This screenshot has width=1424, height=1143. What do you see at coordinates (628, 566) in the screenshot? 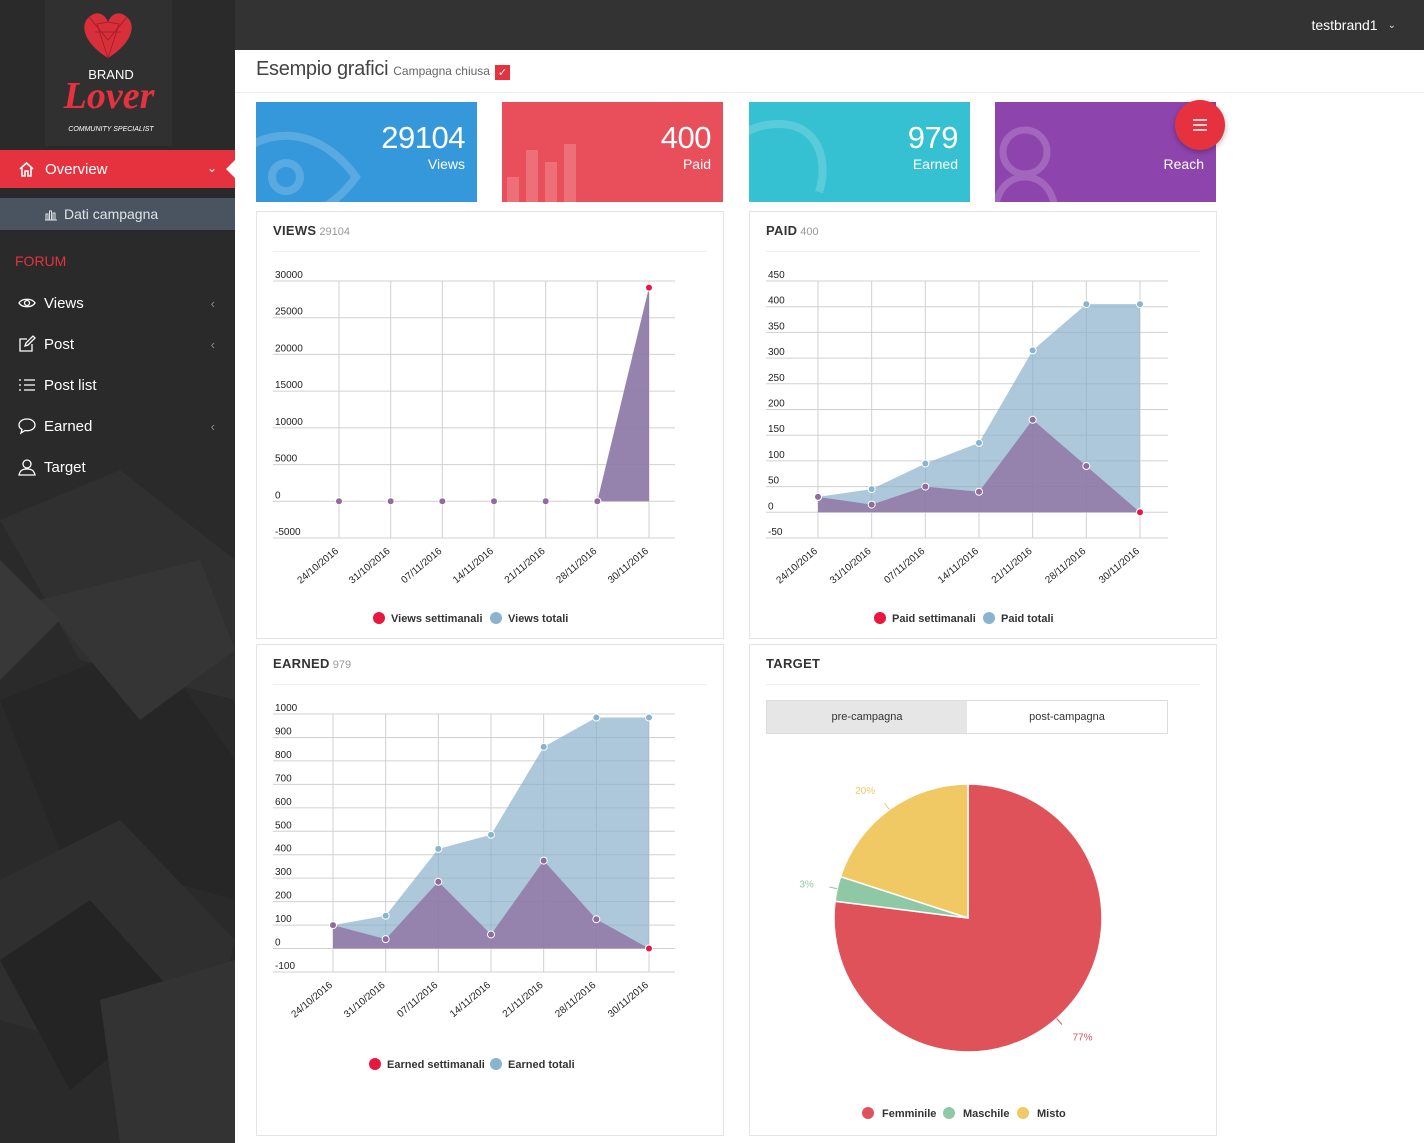
I see `x-tick-label: 30/11/2016` at bounding box center [628, 566].